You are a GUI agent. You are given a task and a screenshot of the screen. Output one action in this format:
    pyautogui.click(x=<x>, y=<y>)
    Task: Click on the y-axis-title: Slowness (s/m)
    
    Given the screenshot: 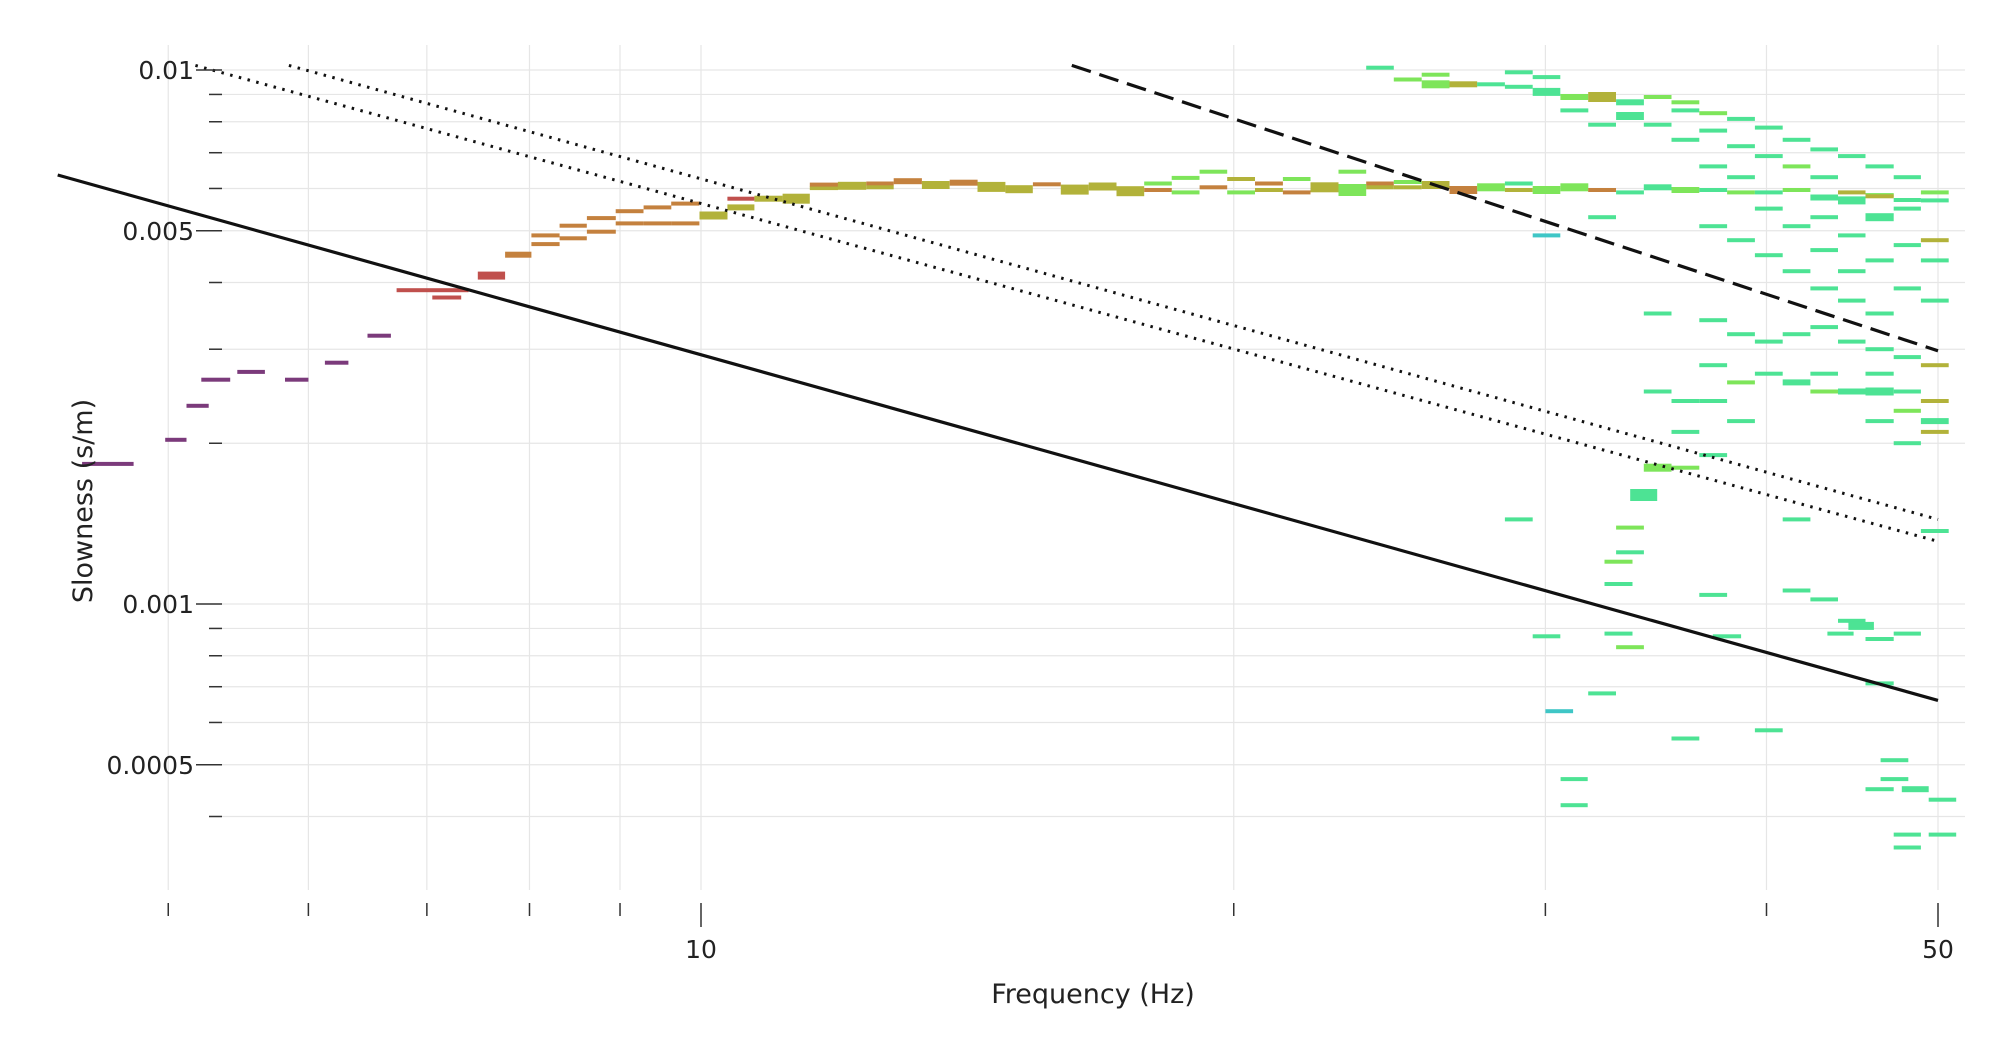 What is the action you would take?
    pyautogui.click(x=83, y=501)
    